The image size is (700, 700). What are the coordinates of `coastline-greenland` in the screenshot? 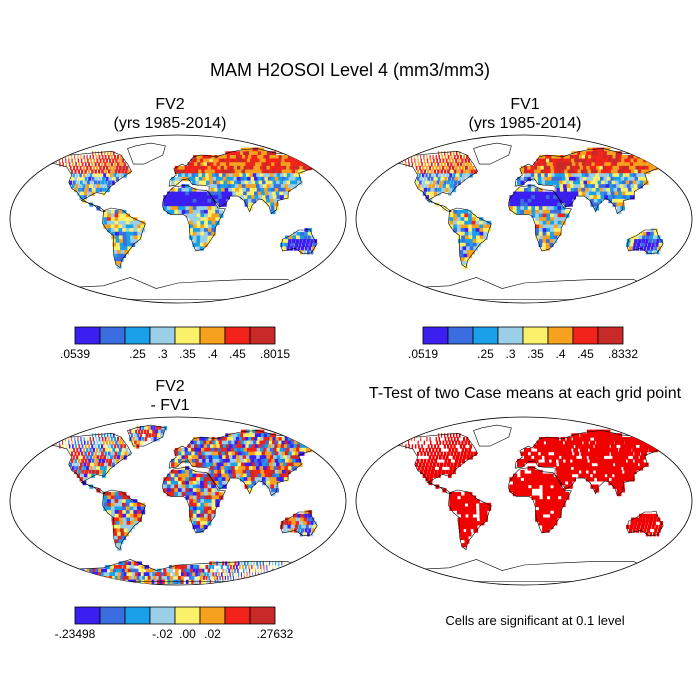 It's located at (492, 153).